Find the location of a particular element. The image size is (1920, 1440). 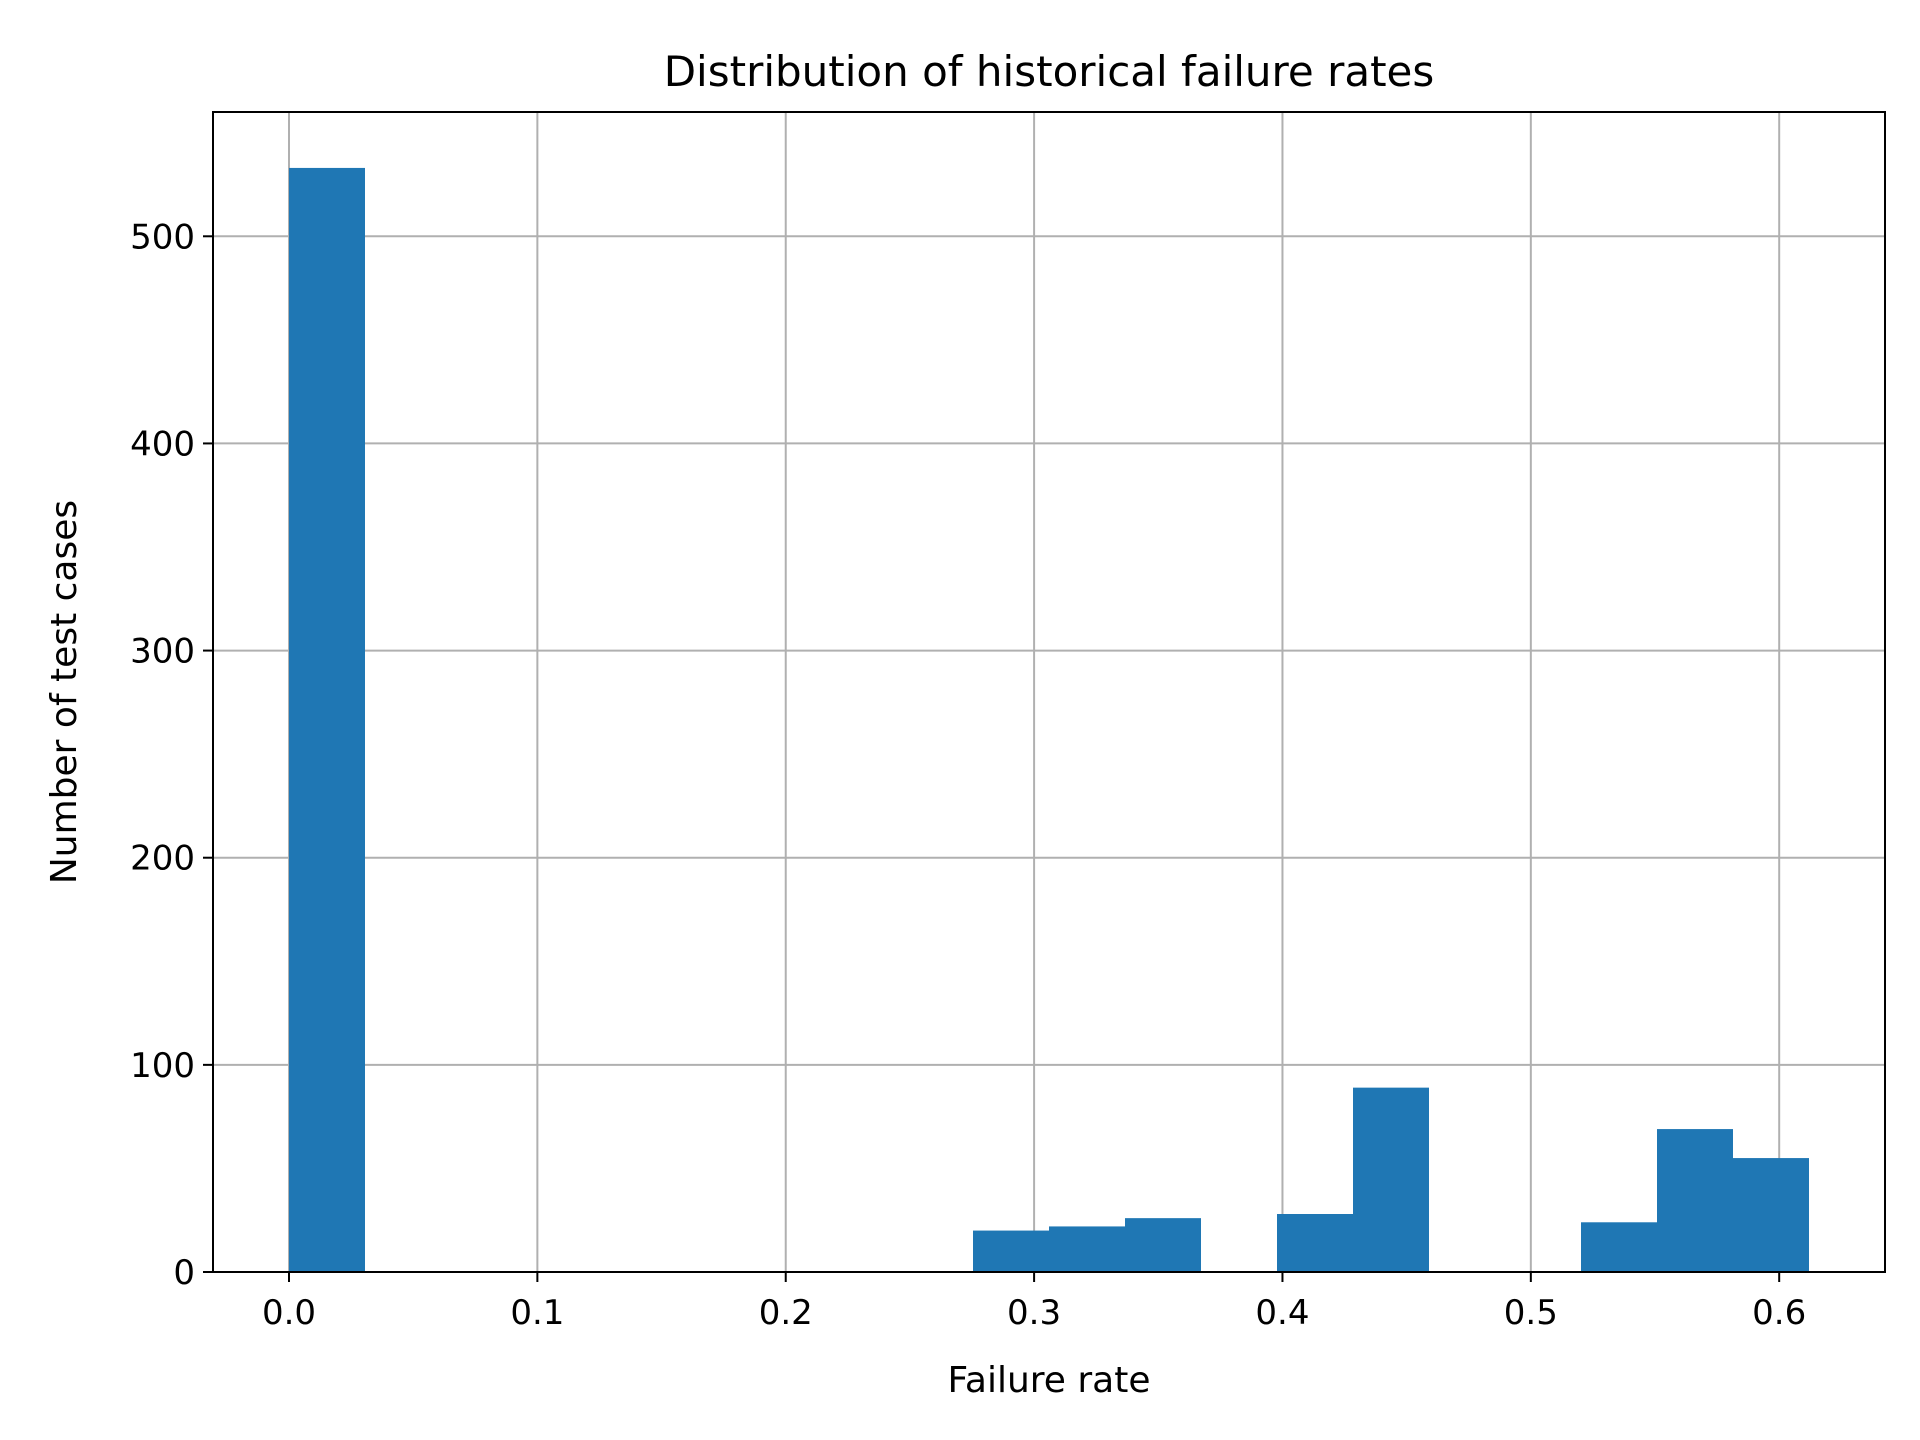

y-tick-label: 400 is located at coordinates (162, 444).